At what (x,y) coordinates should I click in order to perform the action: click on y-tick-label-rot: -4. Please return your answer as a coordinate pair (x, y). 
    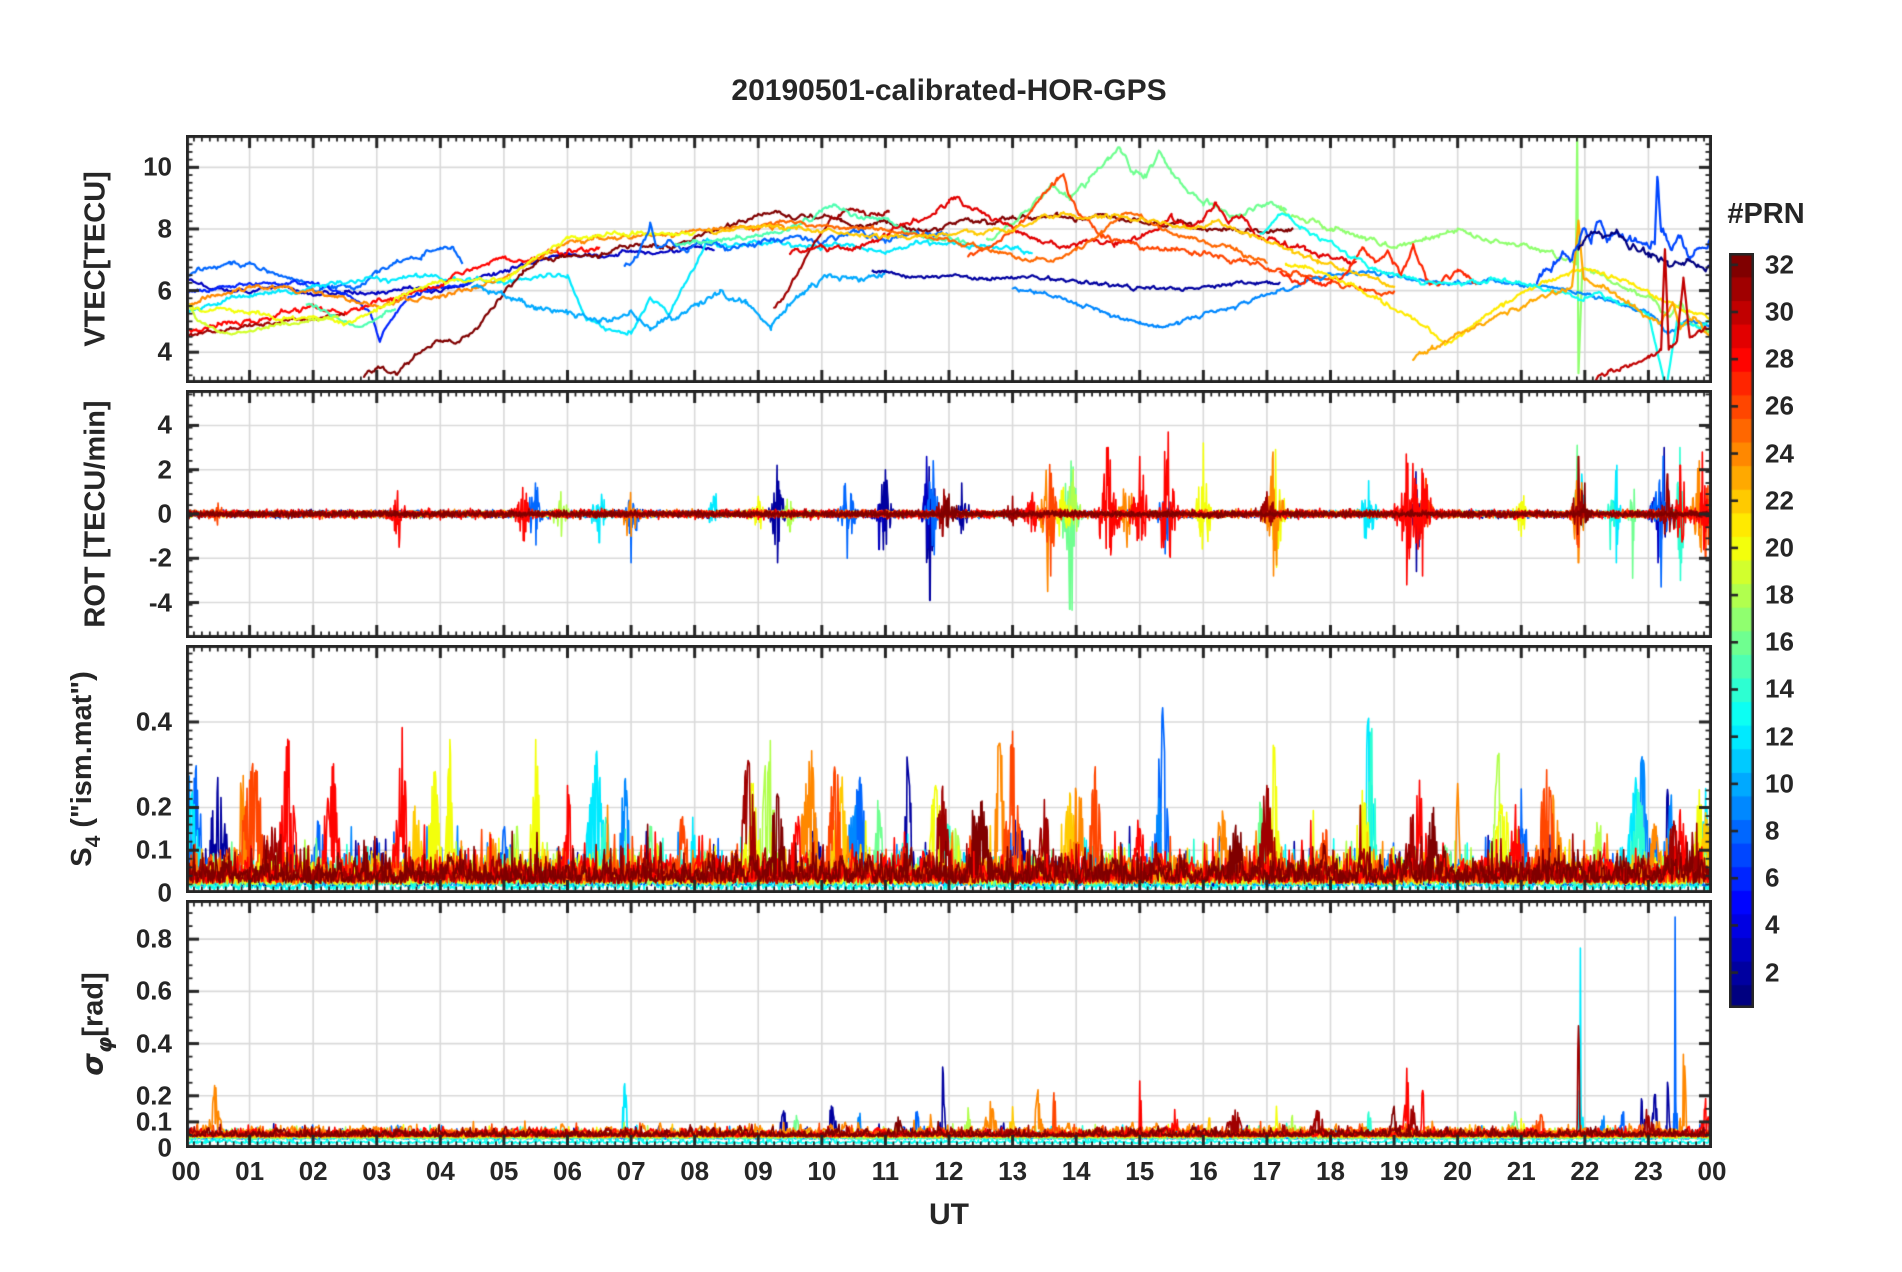
    Looking at the image, I should click on (160, 602).